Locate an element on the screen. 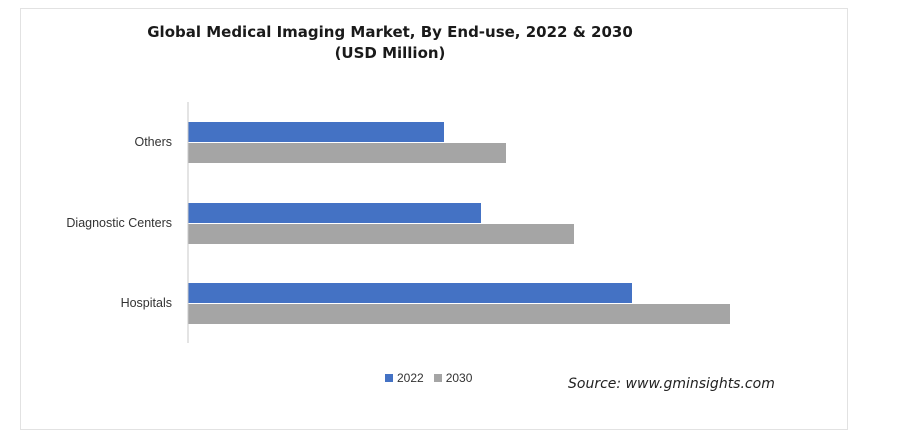 The image size is (904, 434). bar-diagnostic-centers-2022 is located at coordinates (334, 213).